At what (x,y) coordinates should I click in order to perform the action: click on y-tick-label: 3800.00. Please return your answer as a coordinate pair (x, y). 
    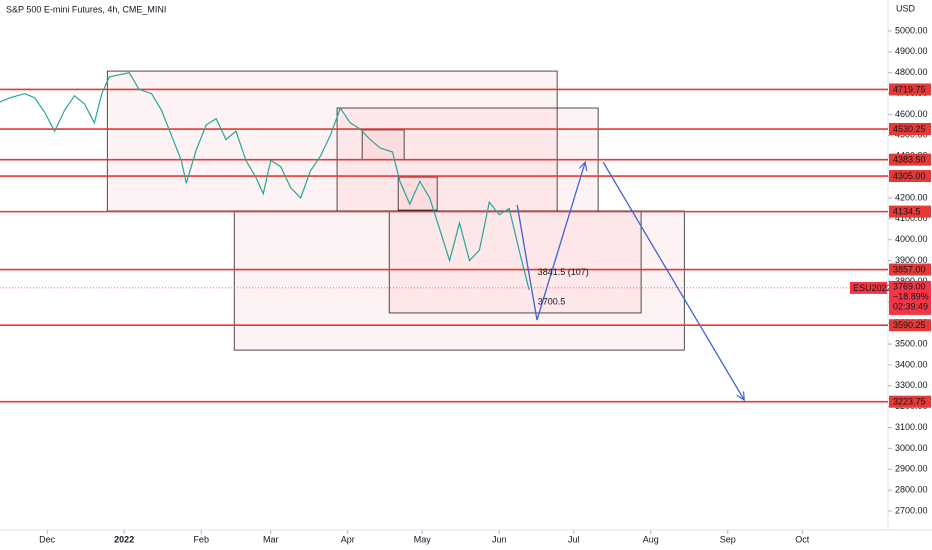
    Looking at the image, I should click on (911, 281).